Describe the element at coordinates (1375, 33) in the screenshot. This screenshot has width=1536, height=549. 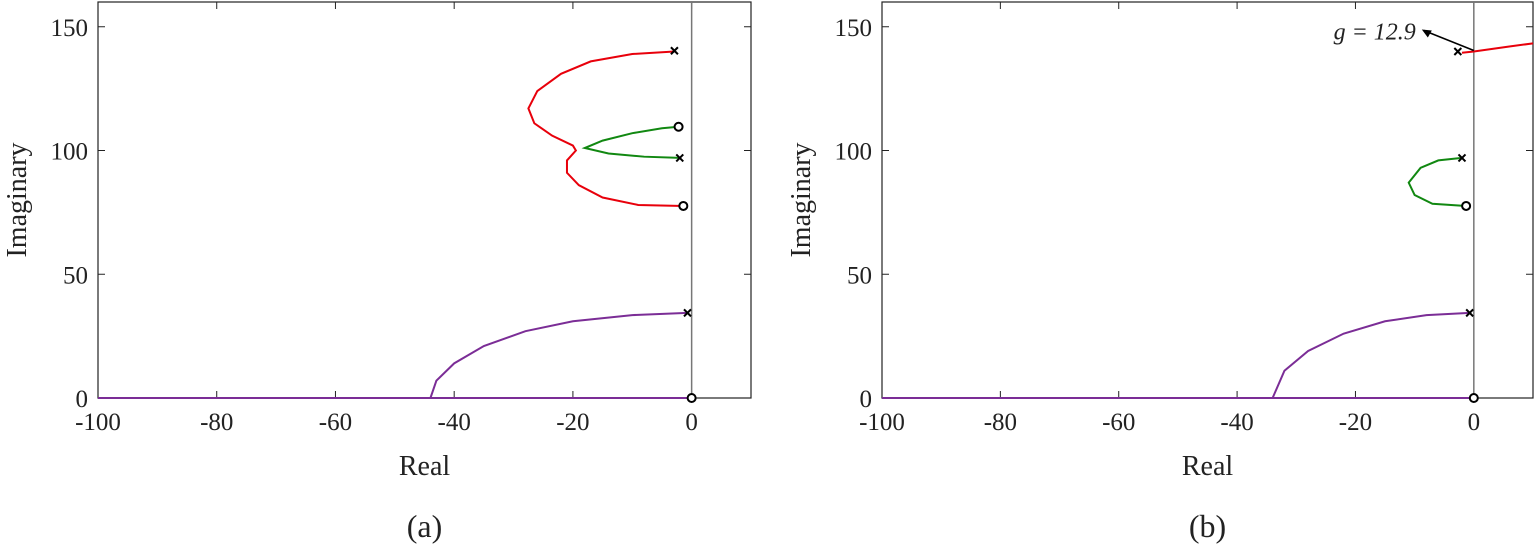
I see `annotation-text: g = 12.9` at that location.